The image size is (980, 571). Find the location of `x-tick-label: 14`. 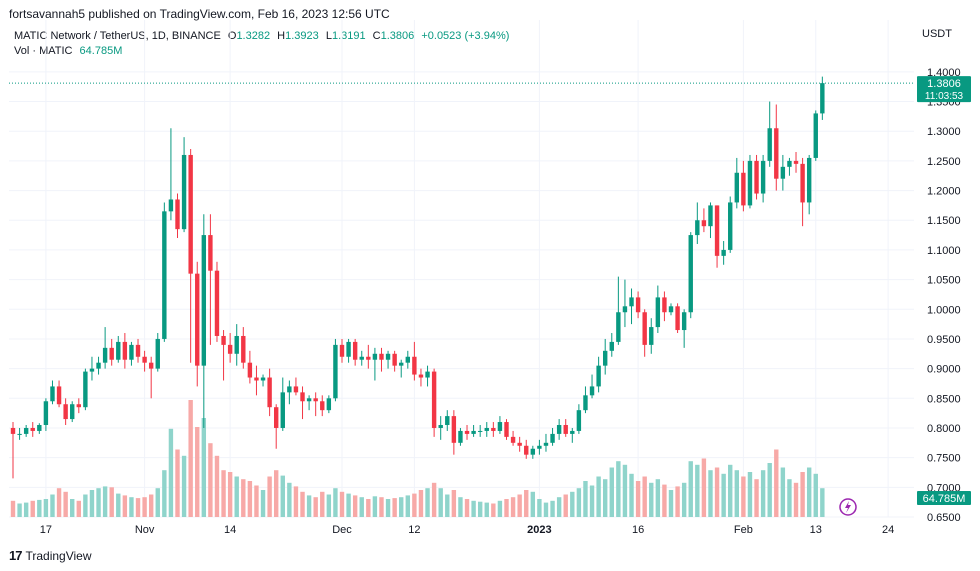

x-tick-label: 14 is located at coordinates (230, 530).